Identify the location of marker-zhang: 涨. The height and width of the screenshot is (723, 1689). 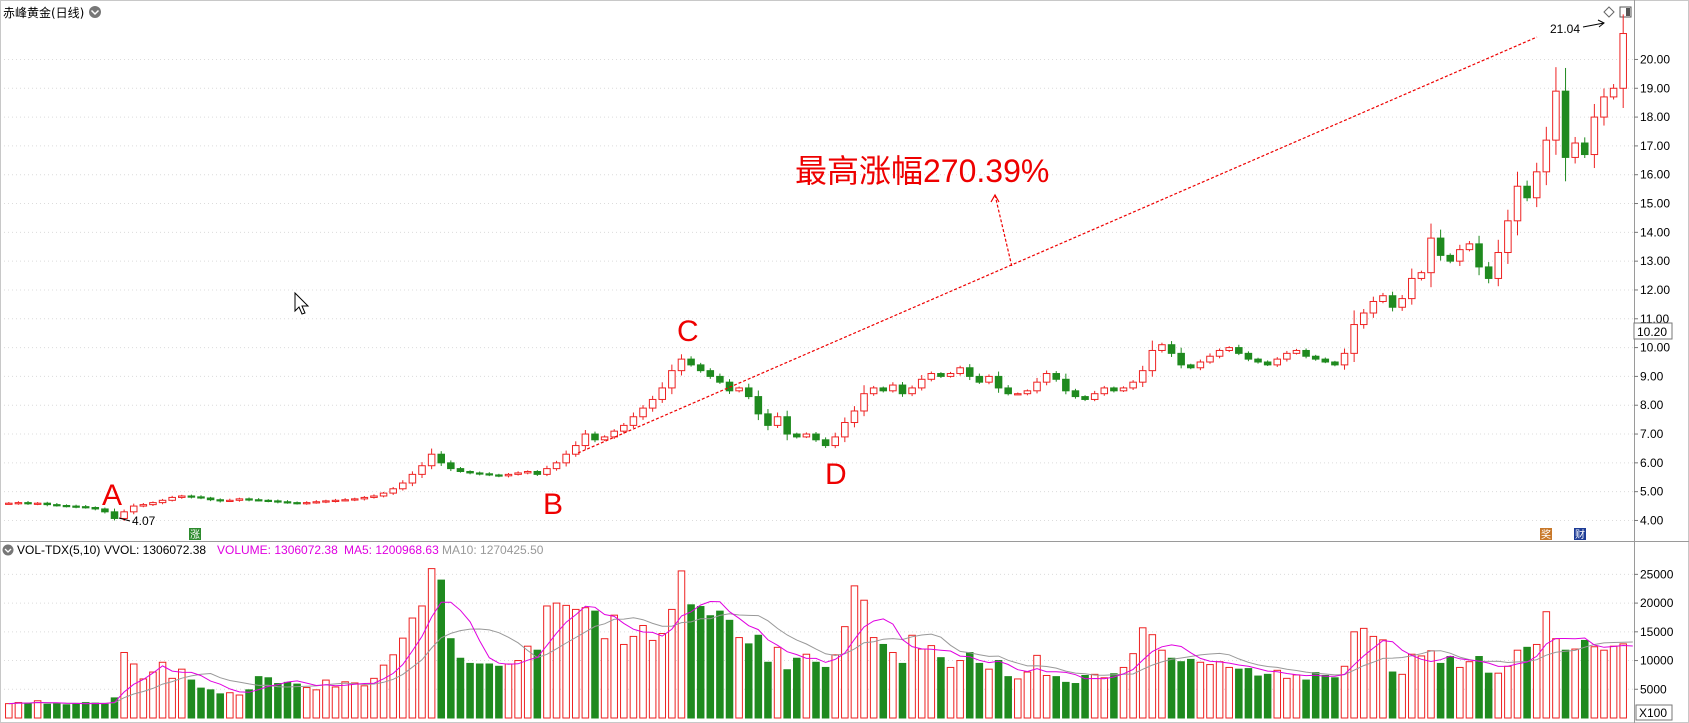
(195, 534).